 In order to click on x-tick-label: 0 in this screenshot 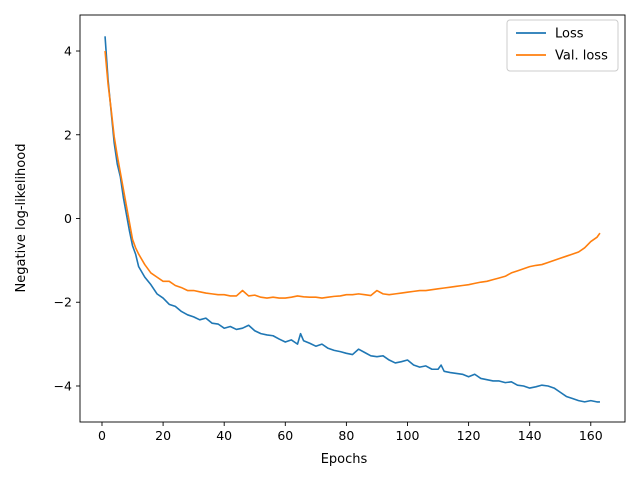, I will do `click(102, 435)`.